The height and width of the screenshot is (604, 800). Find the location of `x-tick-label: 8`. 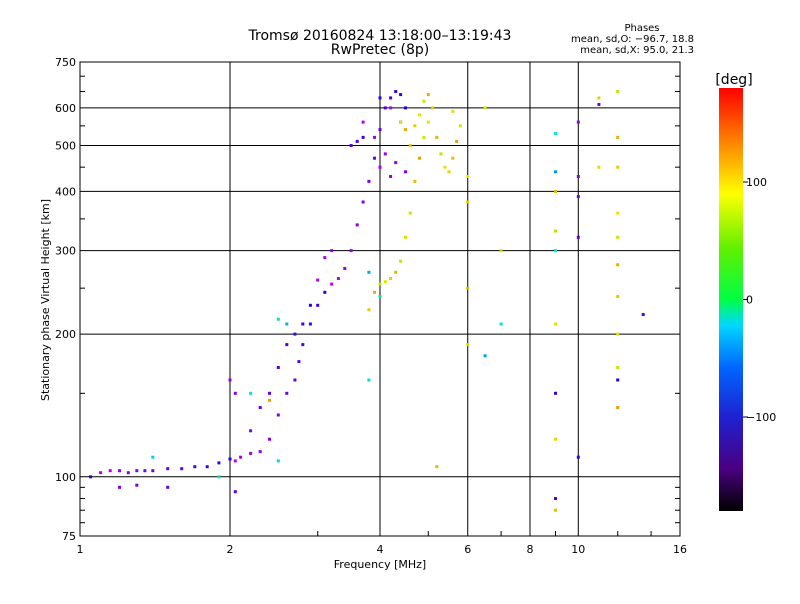

x-tick-label: 8 is located at coordinates (530, 549).